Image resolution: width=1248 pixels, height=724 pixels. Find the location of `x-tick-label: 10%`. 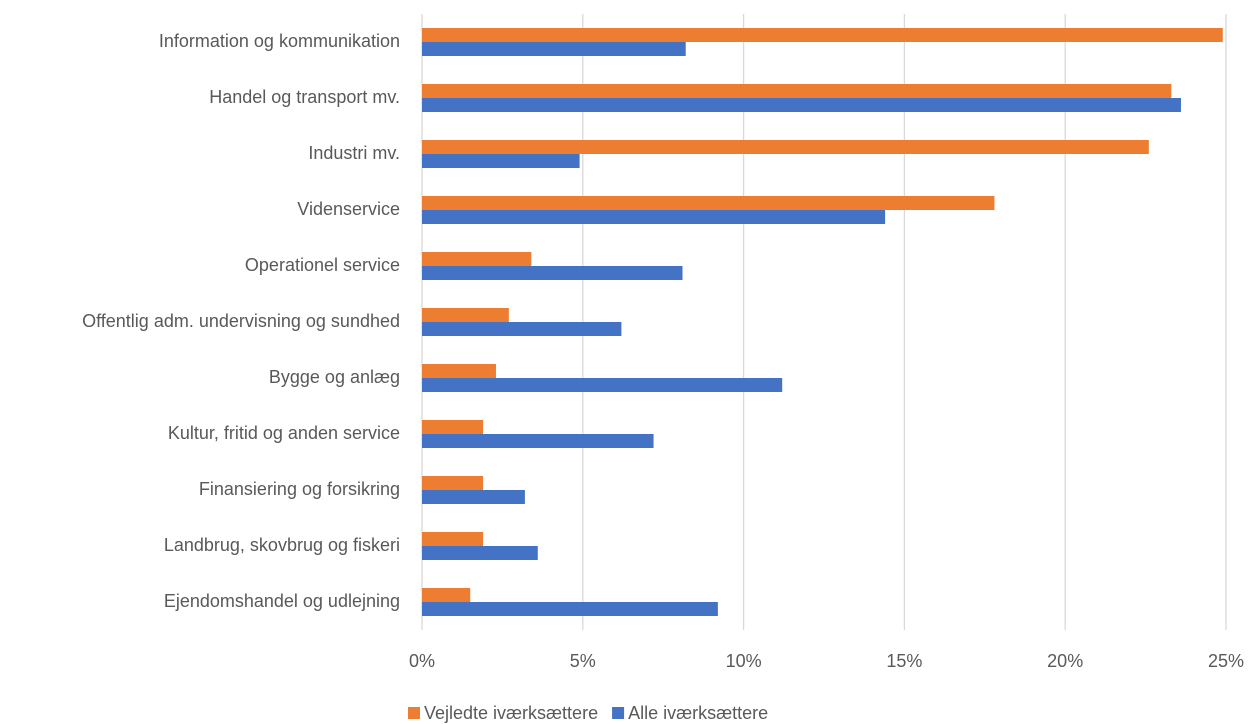

x-tick-label: 10% is located at coordinates (744, 661).